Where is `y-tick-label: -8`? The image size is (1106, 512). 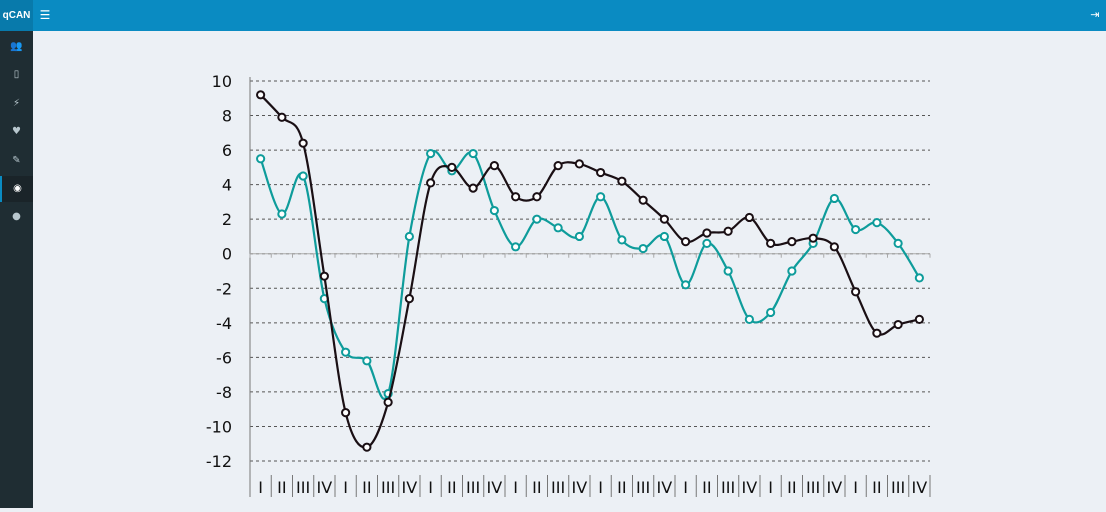 y-tick-label: -8 is located at coordinates (224, 392).